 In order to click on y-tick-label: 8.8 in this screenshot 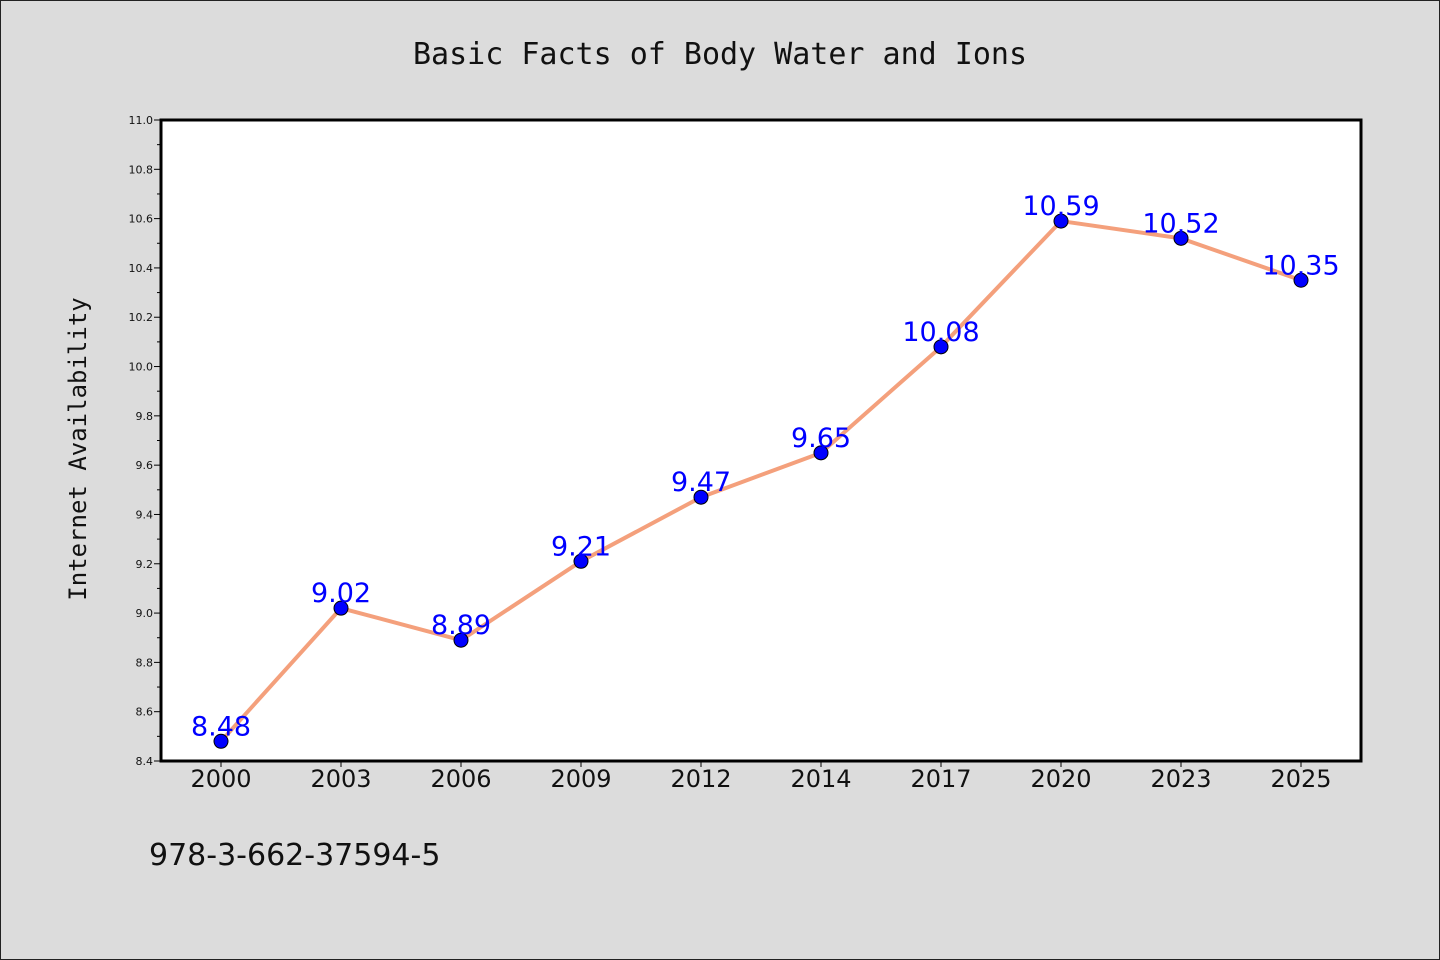, I will do `click(145, 662)`.